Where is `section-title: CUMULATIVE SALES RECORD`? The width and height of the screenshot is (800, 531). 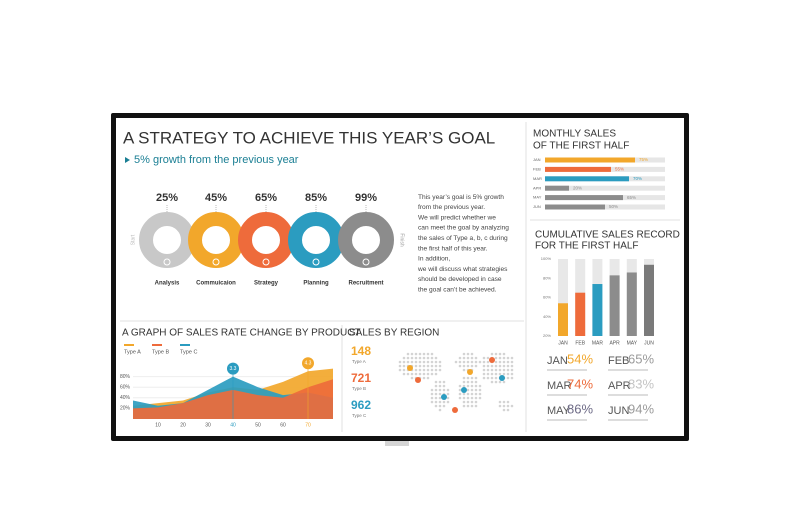
section-title: CUMULATIVE SALES RECORD is located at coordinates (607, 235).